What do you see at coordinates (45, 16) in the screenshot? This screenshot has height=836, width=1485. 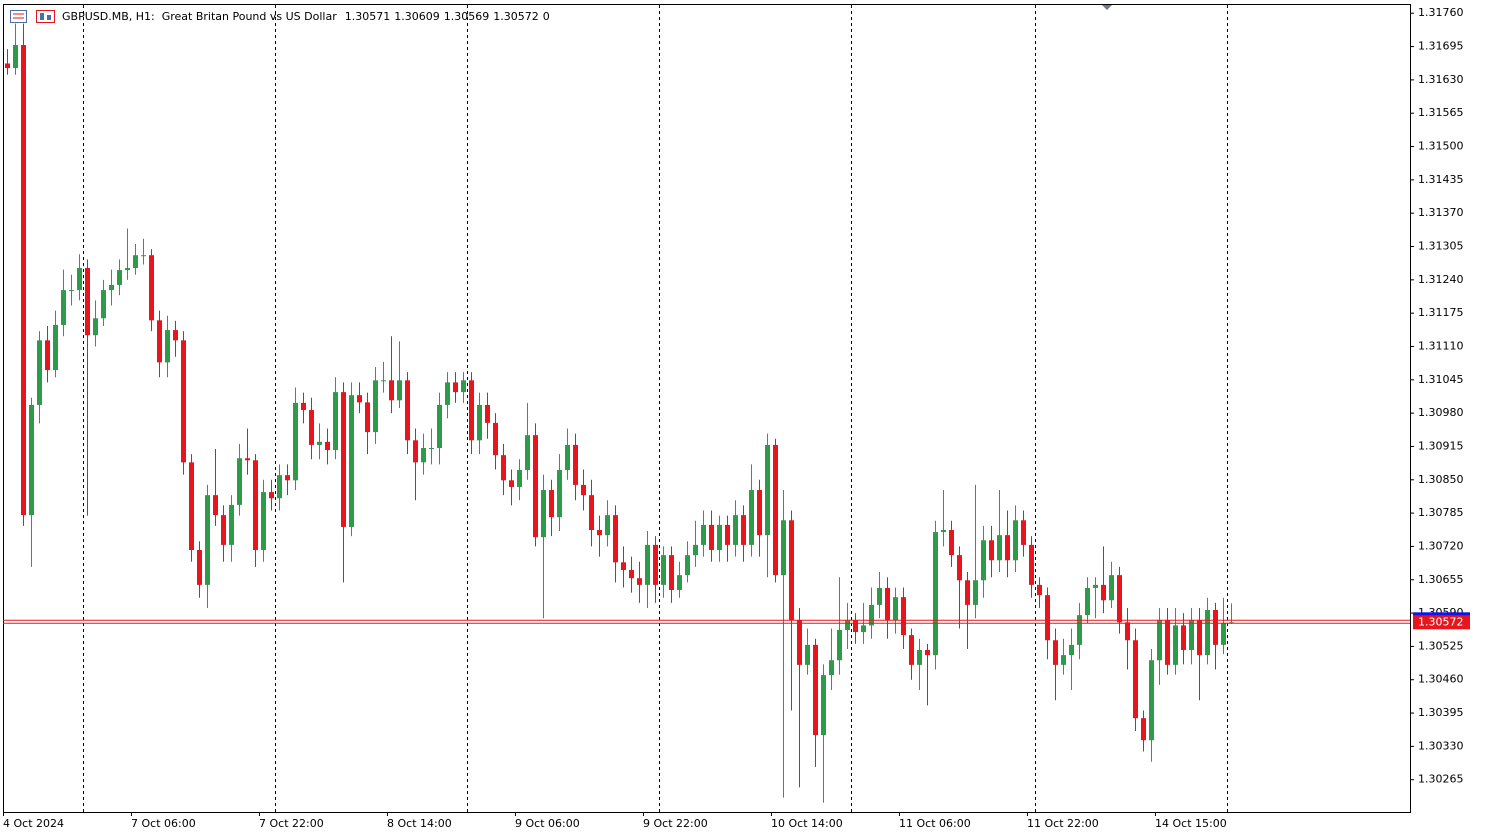 I see `icon-chart` at bounding box center [45, 16].